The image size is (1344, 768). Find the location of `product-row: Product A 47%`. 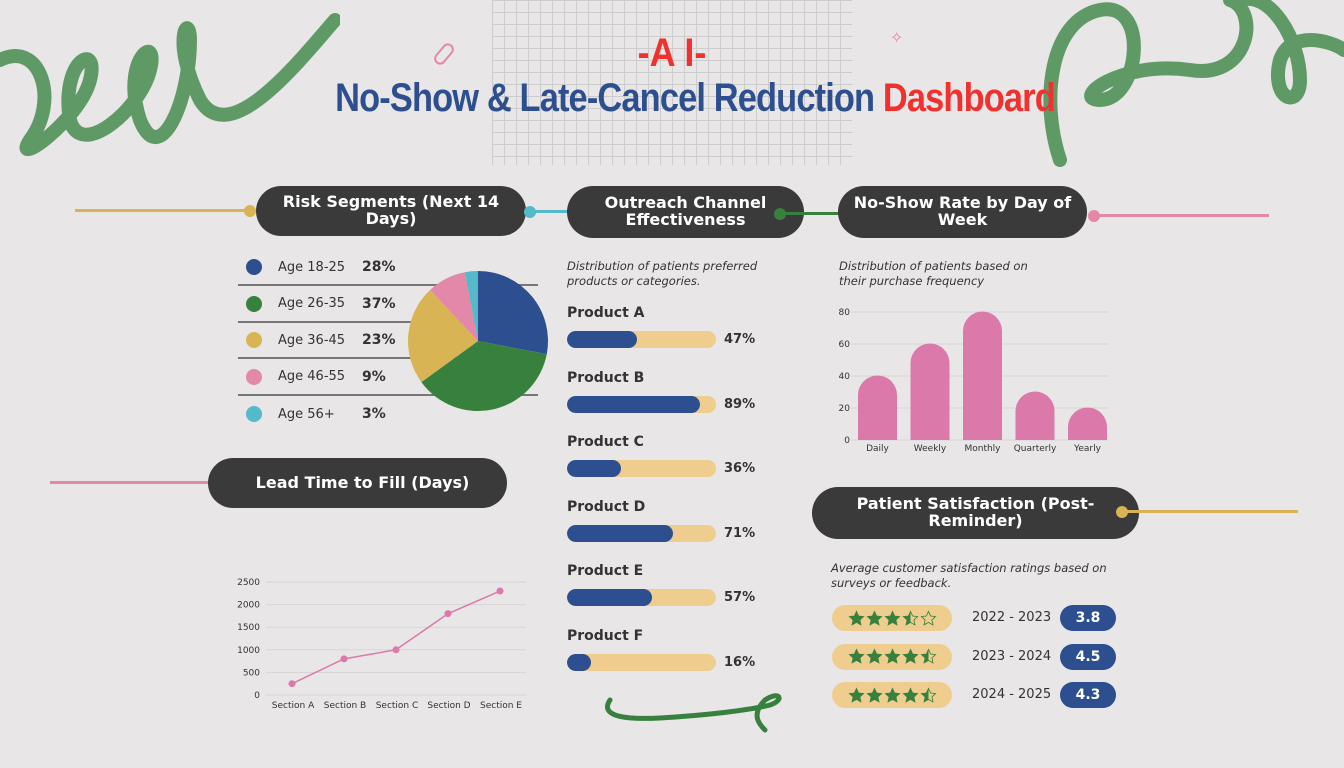

product-row: Product A 47% is located at coordinates (667, 330).